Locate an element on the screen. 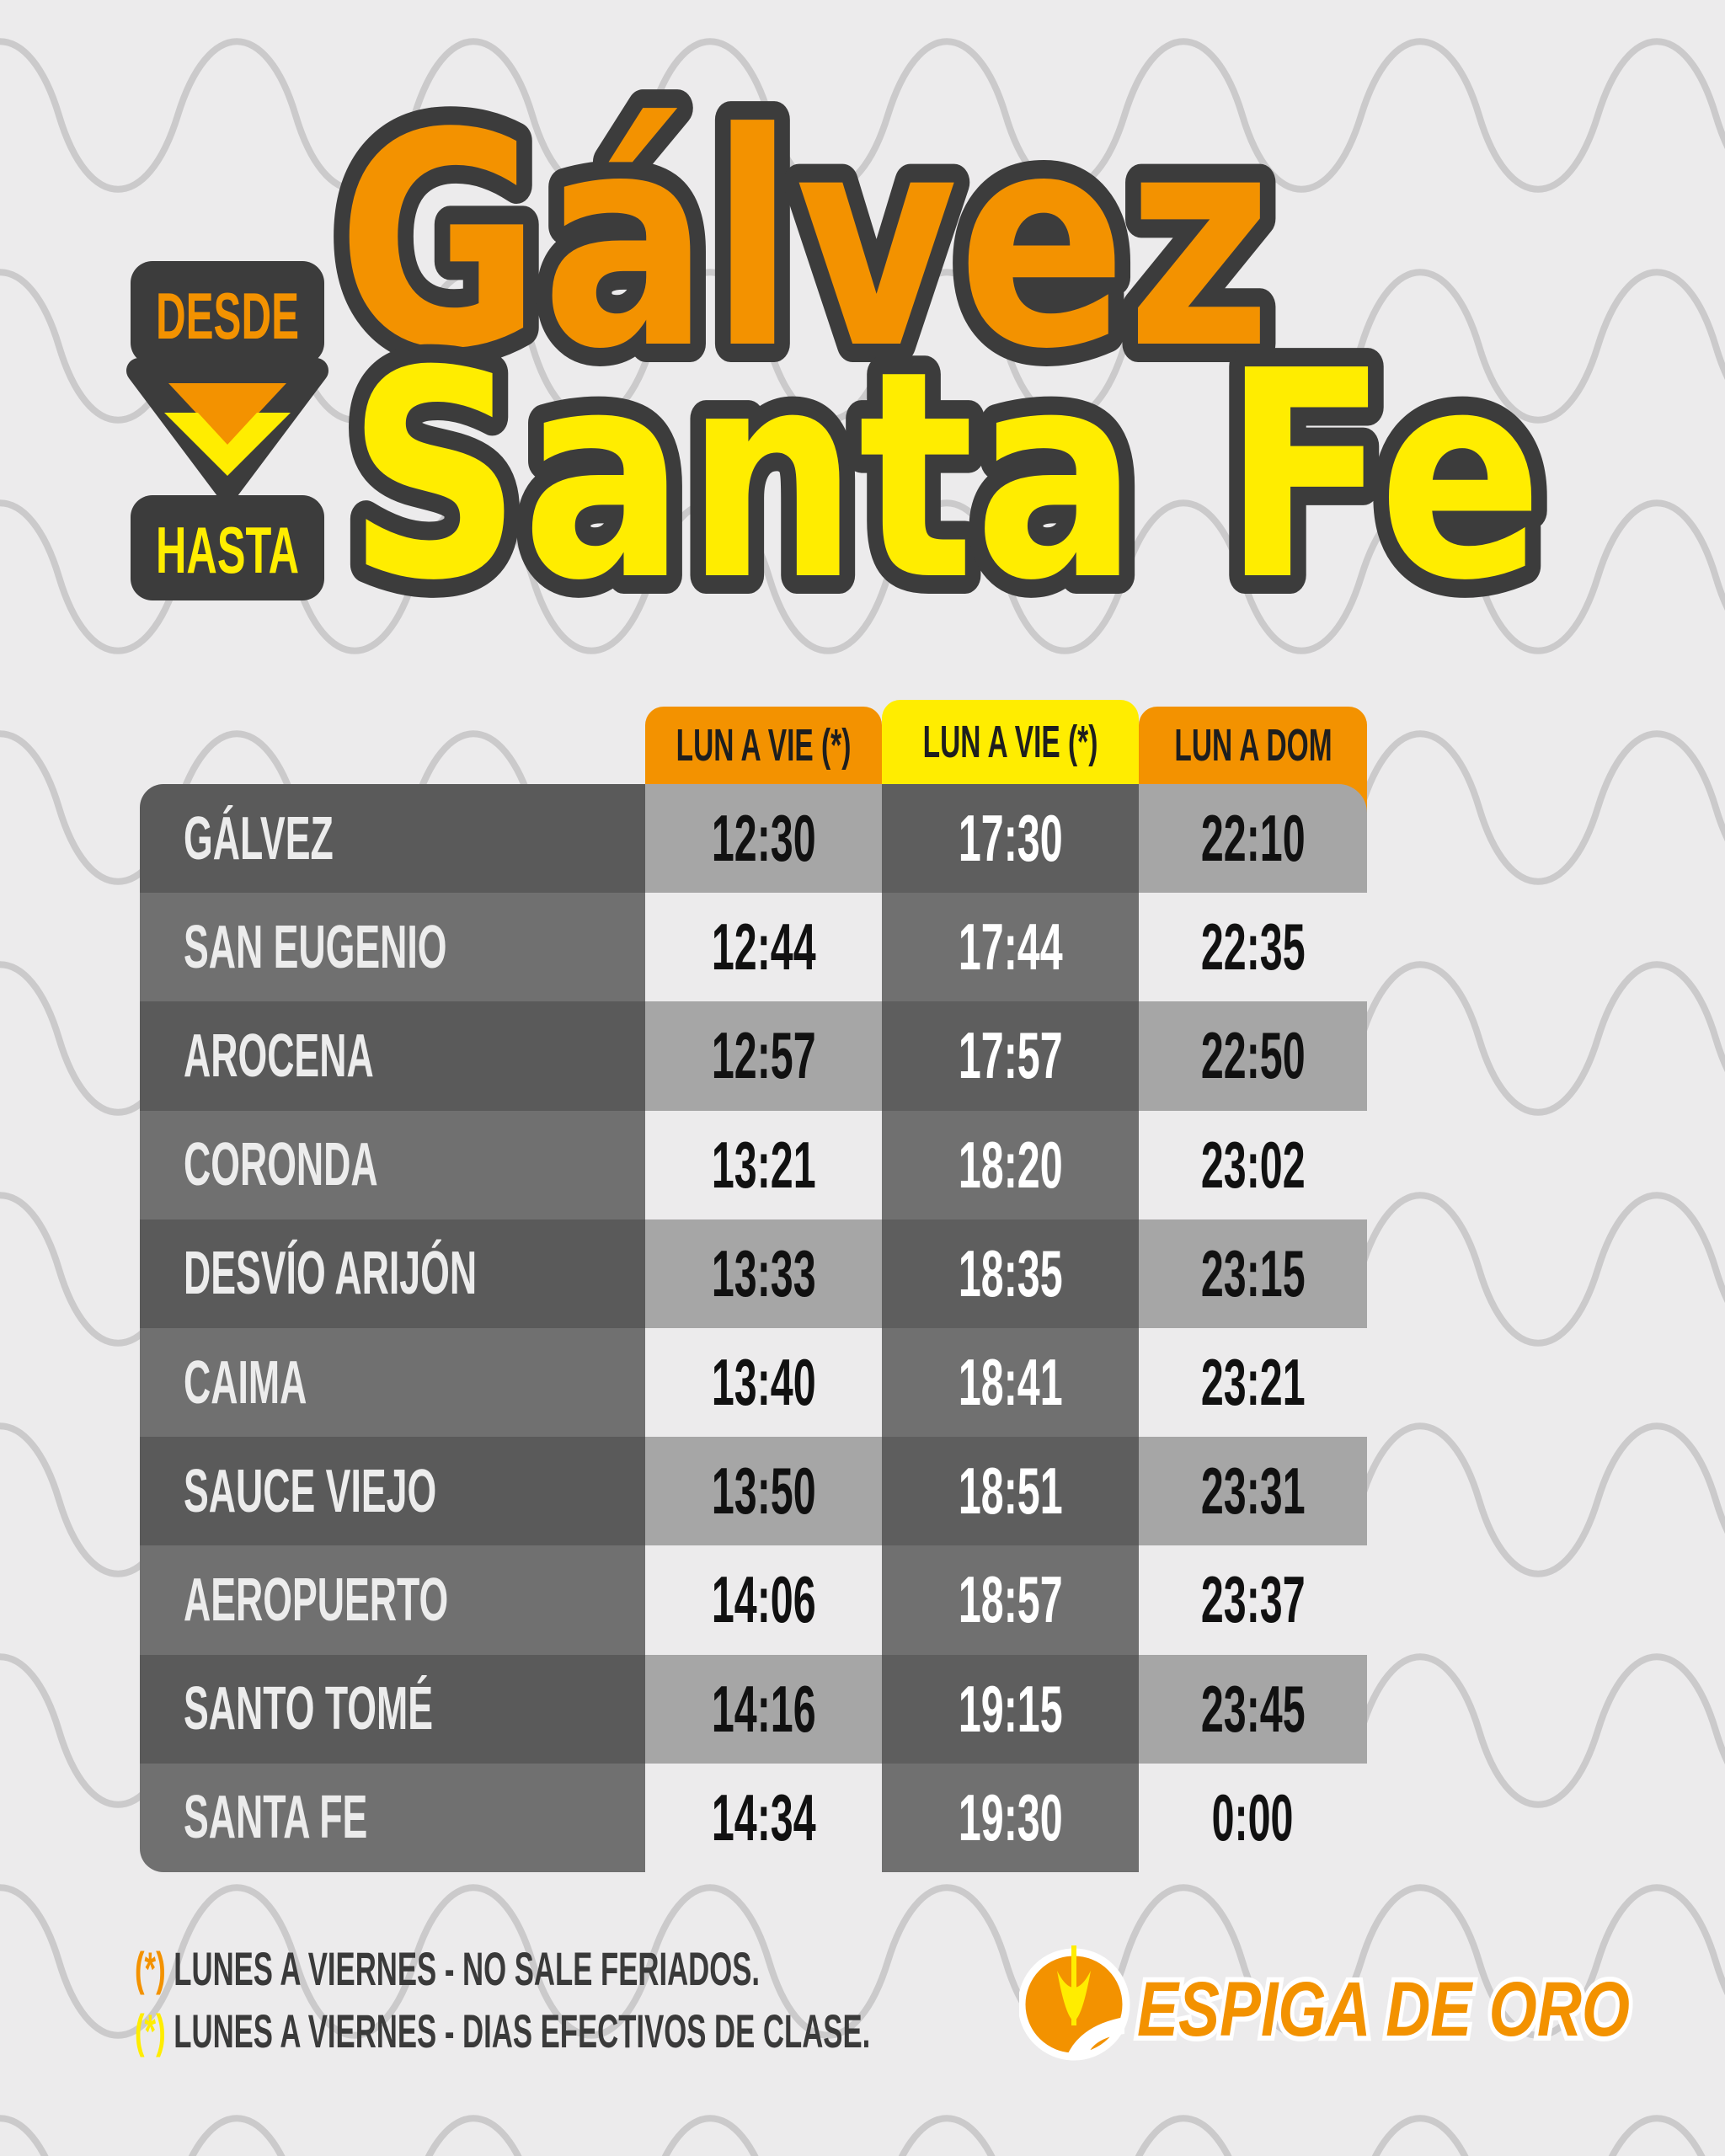 The height and width of the screenshot is (2156, 1725). stop-name: SAUCE VIEJO is located at coordinates (392, 1491).